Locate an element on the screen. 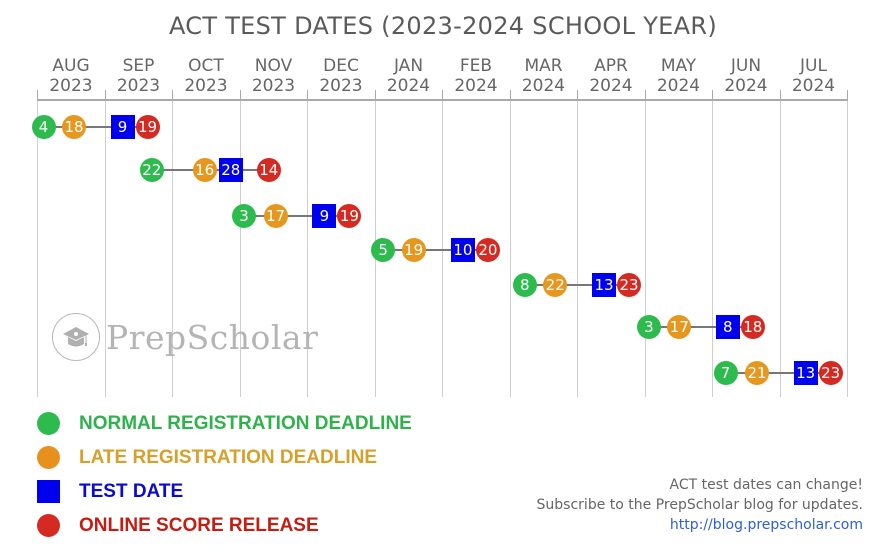 This screenshot has width=886, height=550. month-label: FEB 2024 is located at coordinates (476, 76).